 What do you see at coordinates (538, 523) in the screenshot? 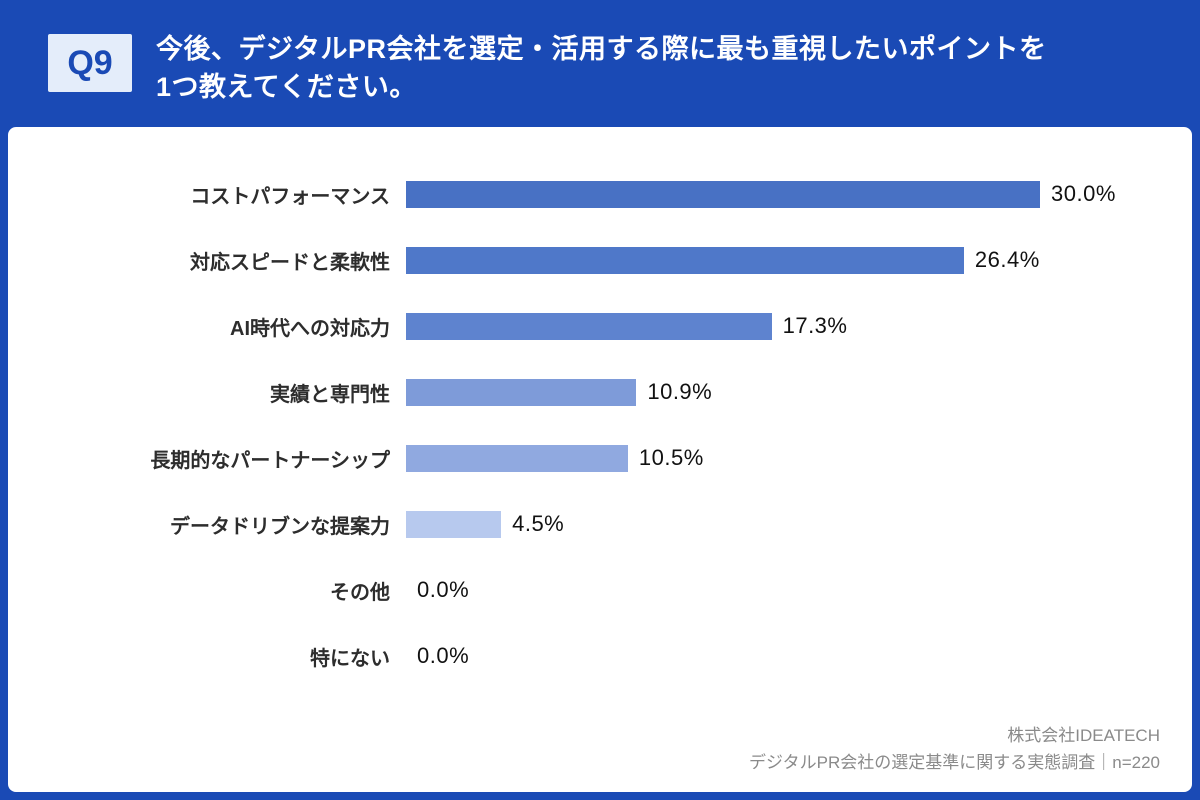
I see `value-label: 4.5%` at bounding box center [538, 523].